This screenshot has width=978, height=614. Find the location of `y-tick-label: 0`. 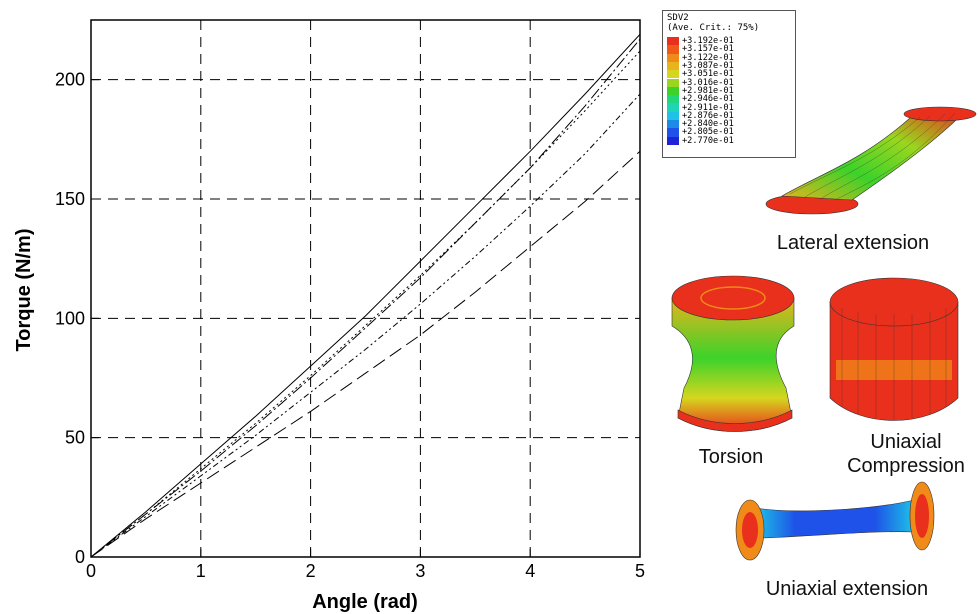

y-tick-label: 0 is located at coordinates (80, 557).